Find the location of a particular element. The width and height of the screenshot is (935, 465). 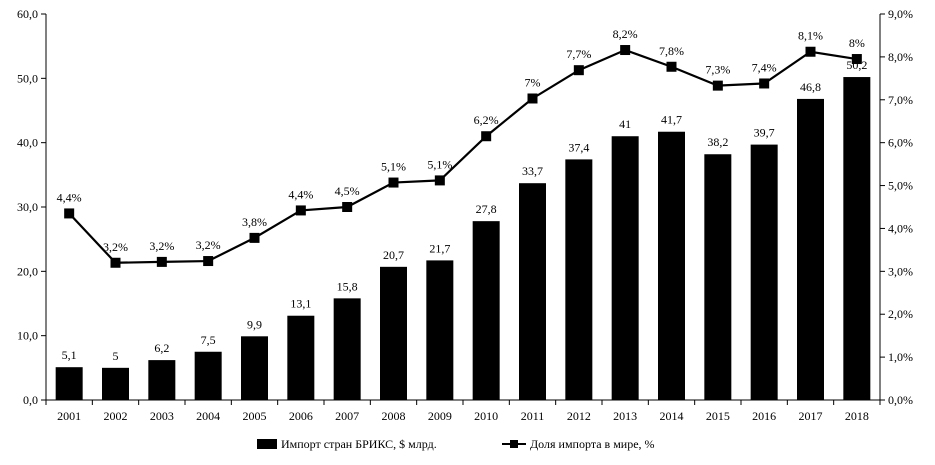

y-right-tick-label: 0,0% is located at coordinates (900, 400).